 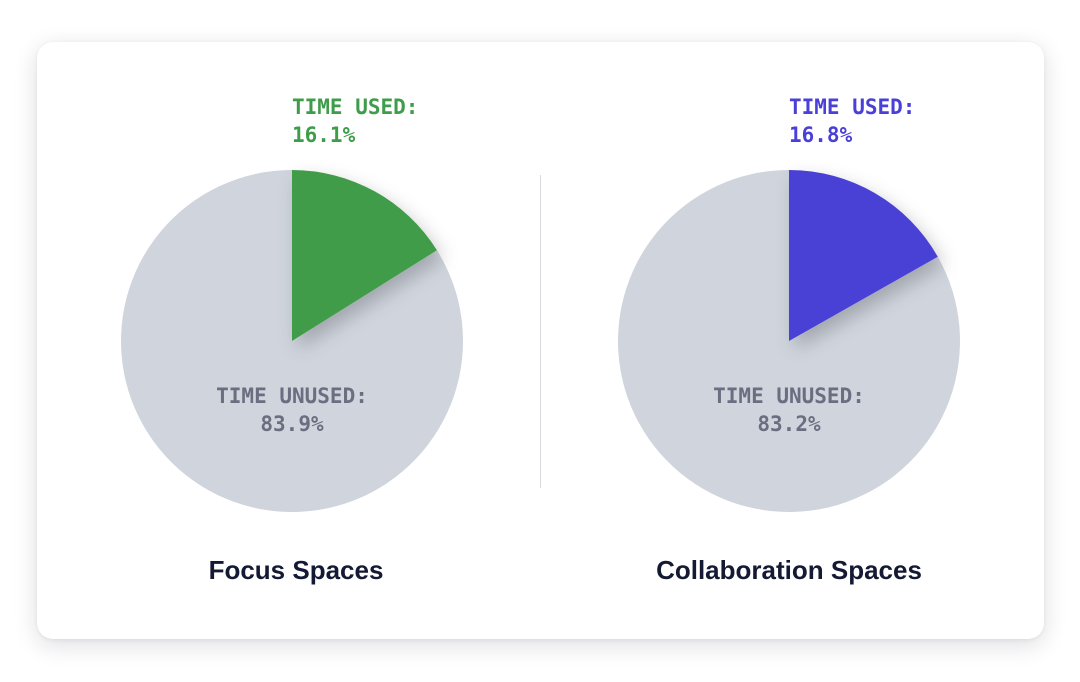 I want to click on unused-value: 83.9%, so click(x=292, y=424).